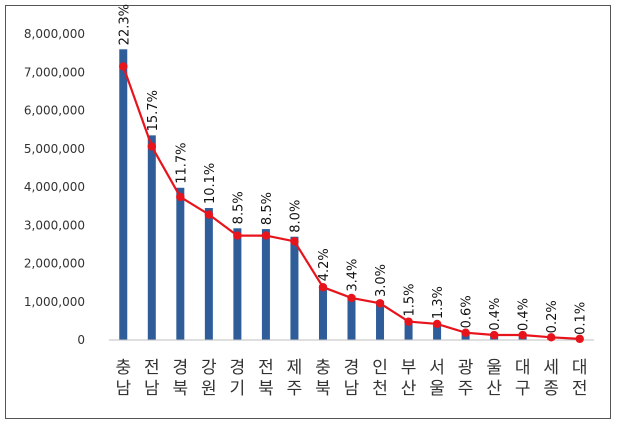  I want to click on data-label: 1.3%, so click(438, 302).